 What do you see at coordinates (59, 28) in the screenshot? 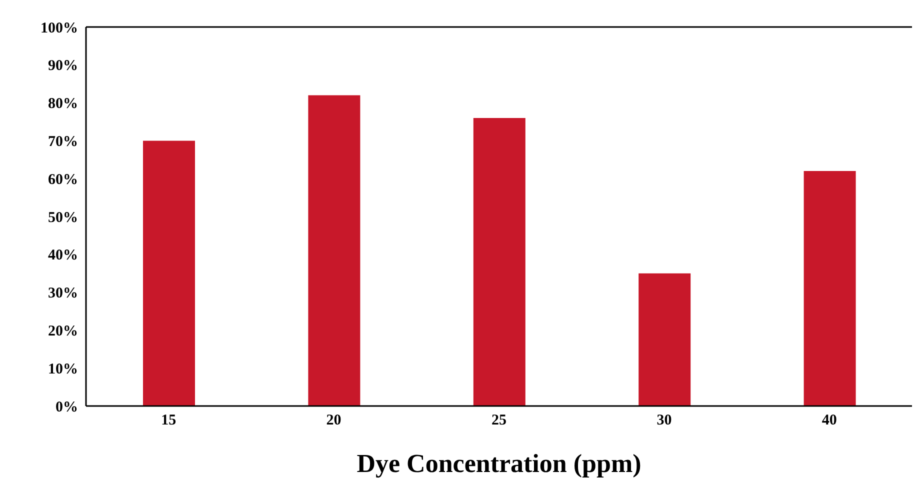
I see `y-tick-label: 100%` at bounding box center [59, 28].